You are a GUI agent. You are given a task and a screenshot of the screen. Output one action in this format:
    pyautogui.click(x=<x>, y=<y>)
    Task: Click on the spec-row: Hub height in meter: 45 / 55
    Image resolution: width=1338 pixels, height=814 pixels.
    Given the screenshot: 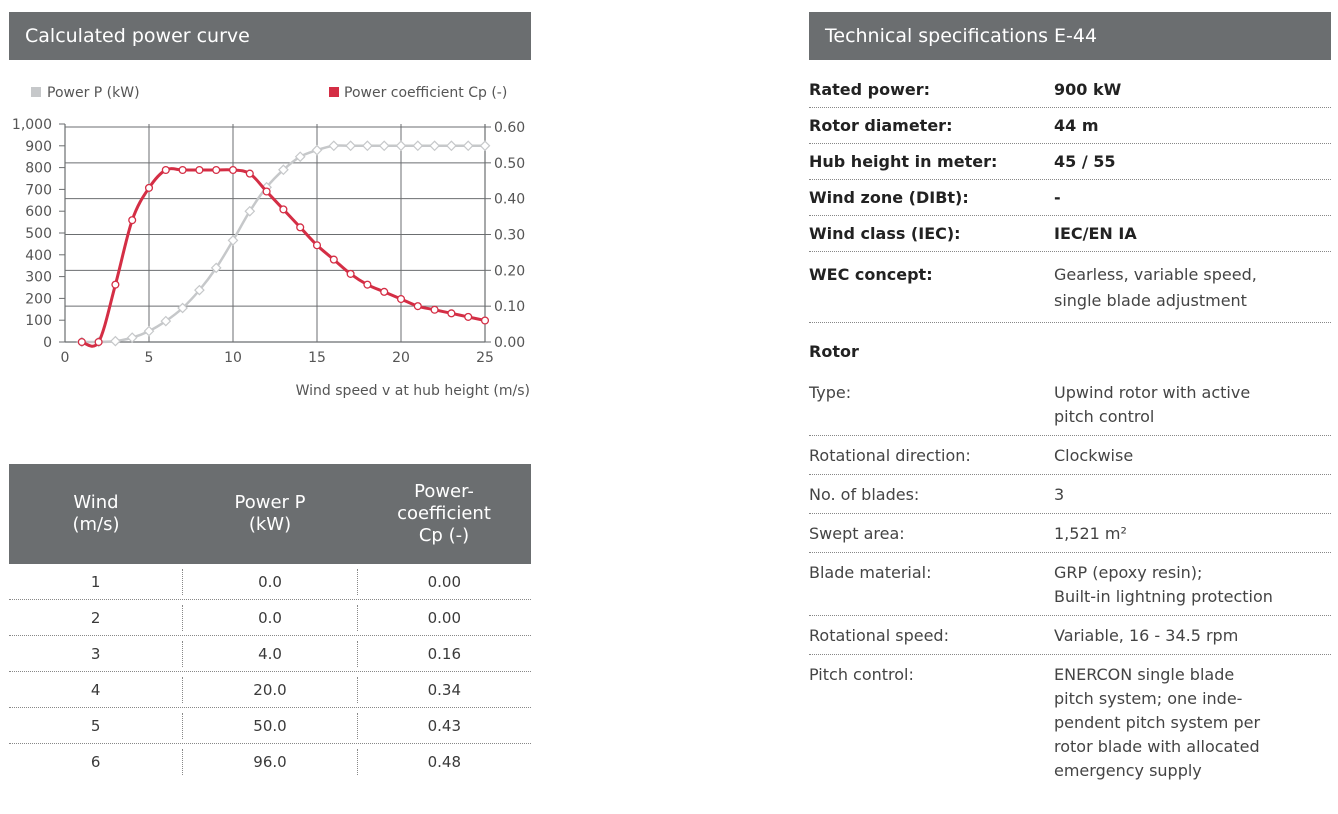 What is the action you would take?
    pyautogui.click(x=1070, y=162)
    